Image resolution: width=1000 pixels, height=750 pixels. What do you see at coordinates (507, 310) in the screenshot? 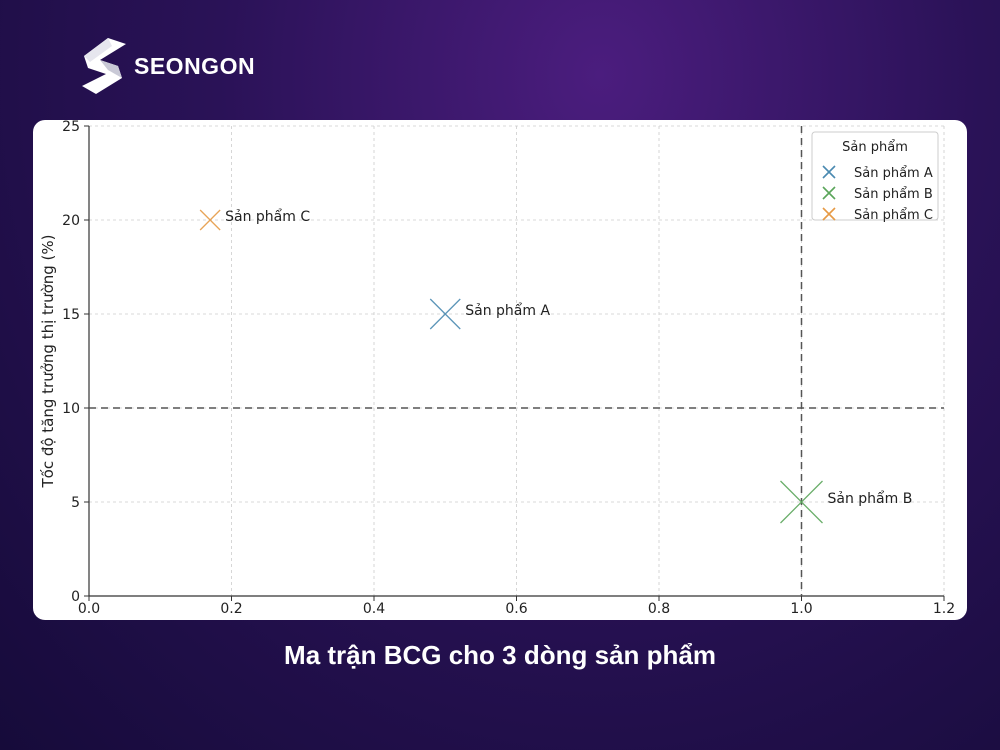
I see `point-label: Sản phẩm A` at bounding box center [507, 310].